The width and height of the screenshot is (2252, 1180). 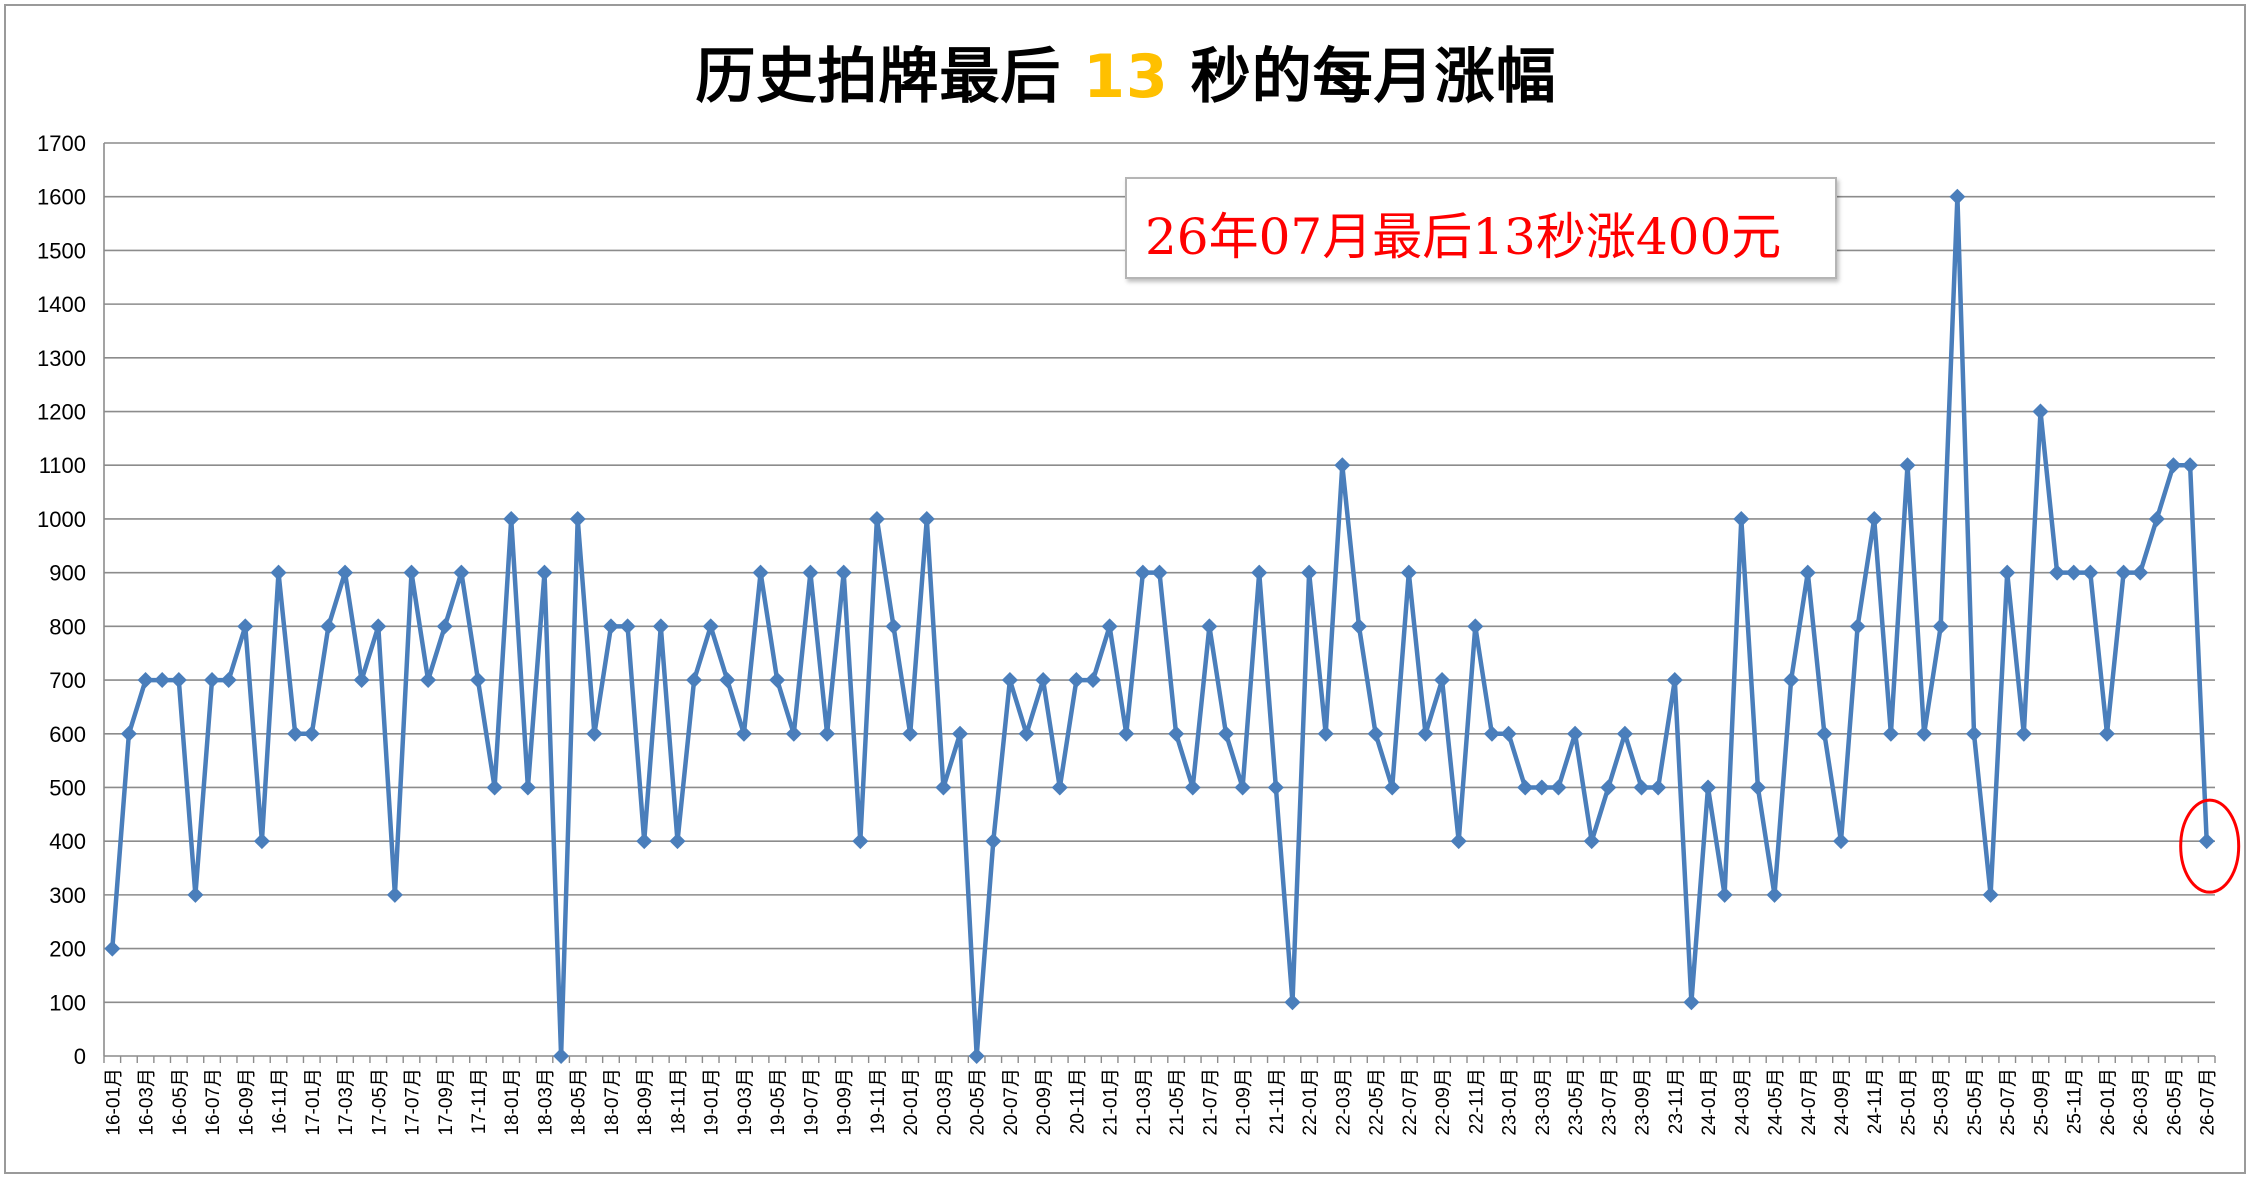 I want to click on x-tick-label: 21-05月, so click(x=1177, y=1102).